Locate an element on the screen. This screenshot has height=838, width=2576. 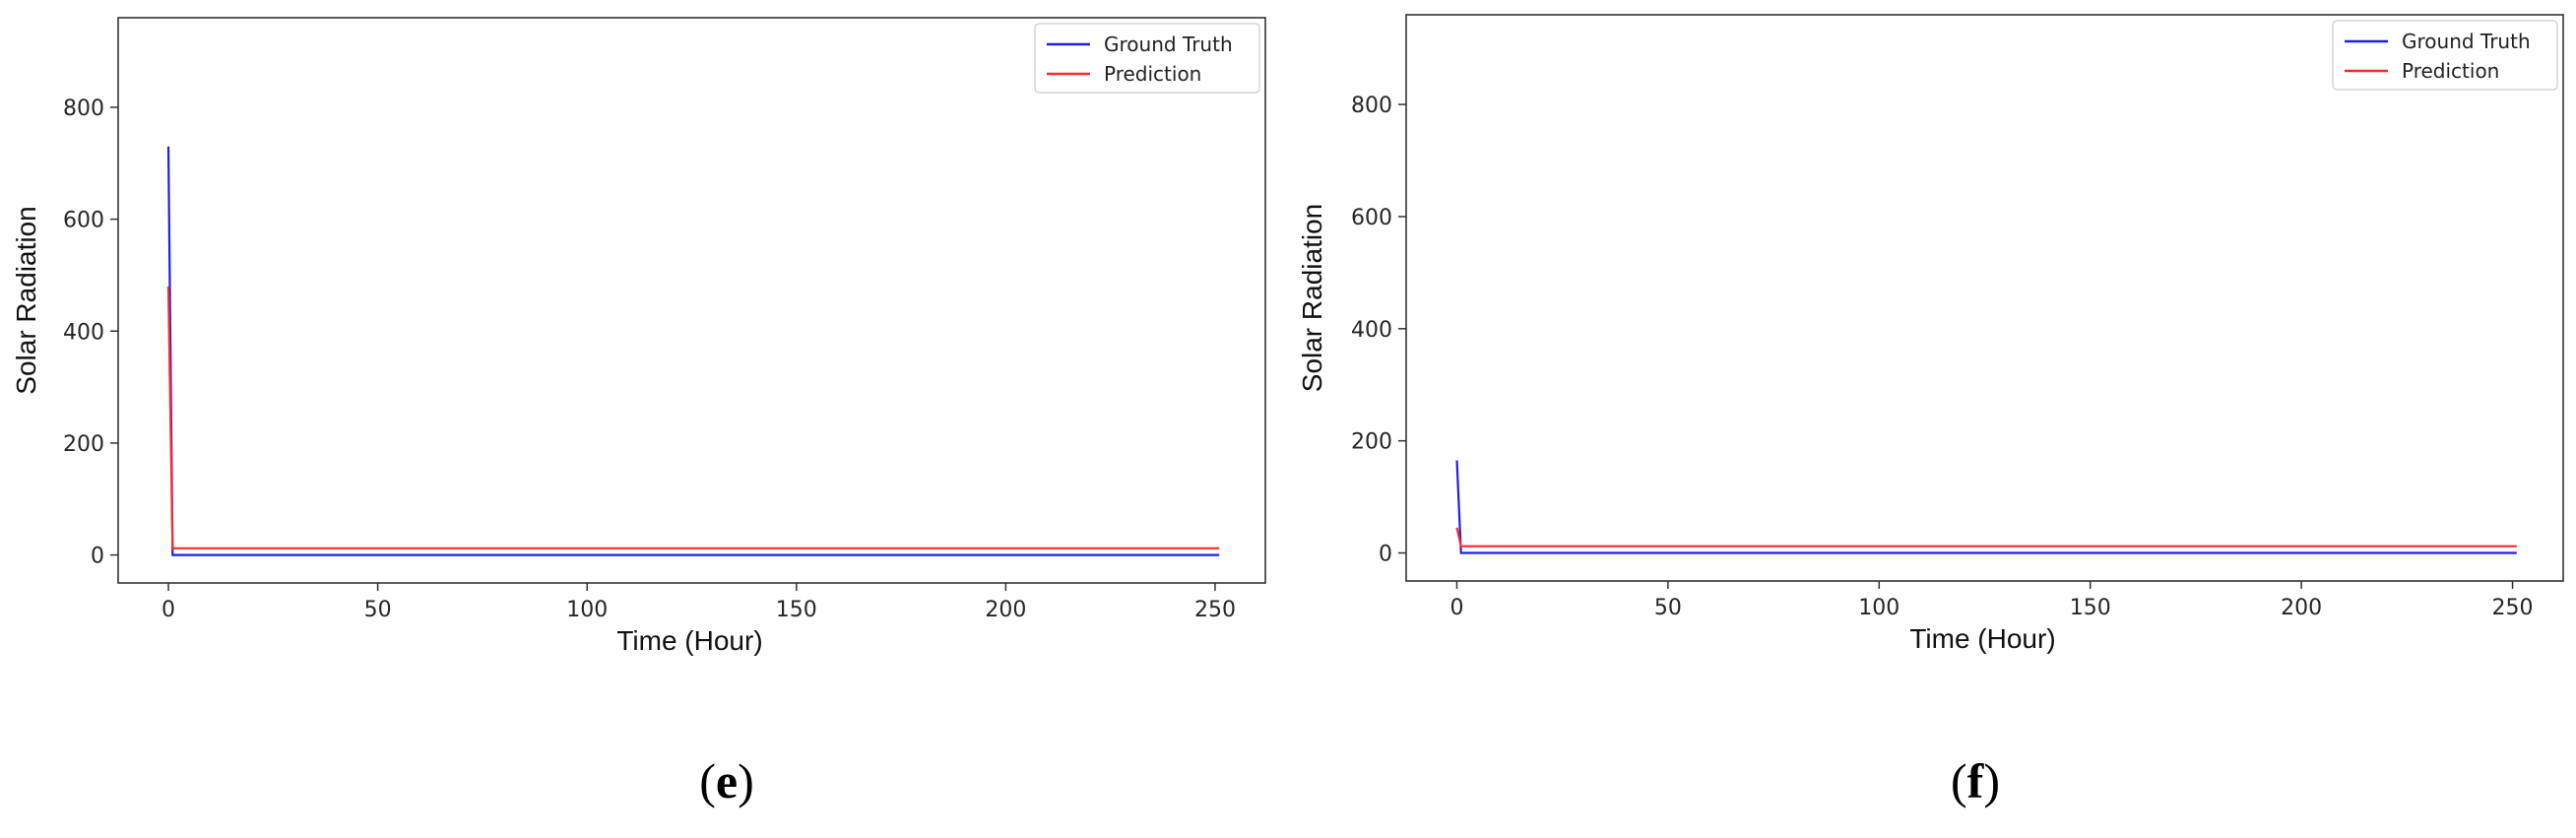
panel-label-letter: e is located at coordinates (727, 781).